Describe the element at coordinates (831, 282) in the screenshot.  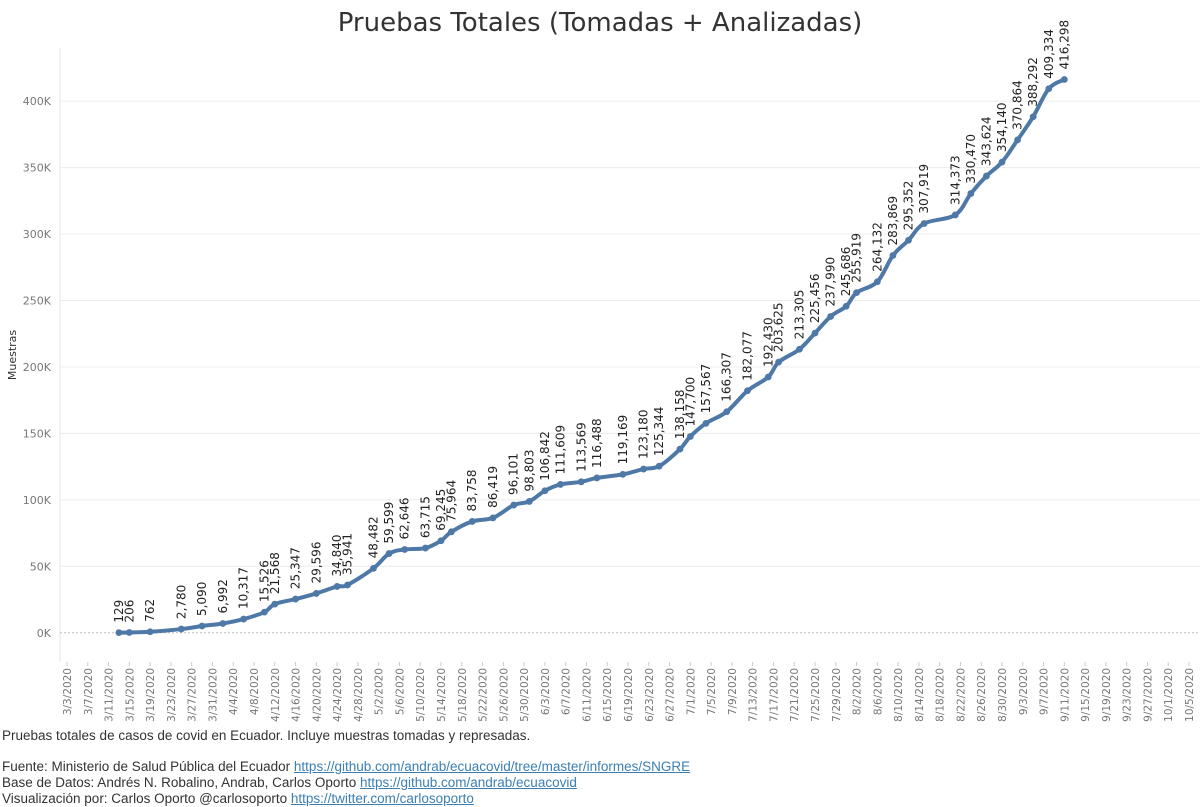
I see `data-label: 237,990` at that location.